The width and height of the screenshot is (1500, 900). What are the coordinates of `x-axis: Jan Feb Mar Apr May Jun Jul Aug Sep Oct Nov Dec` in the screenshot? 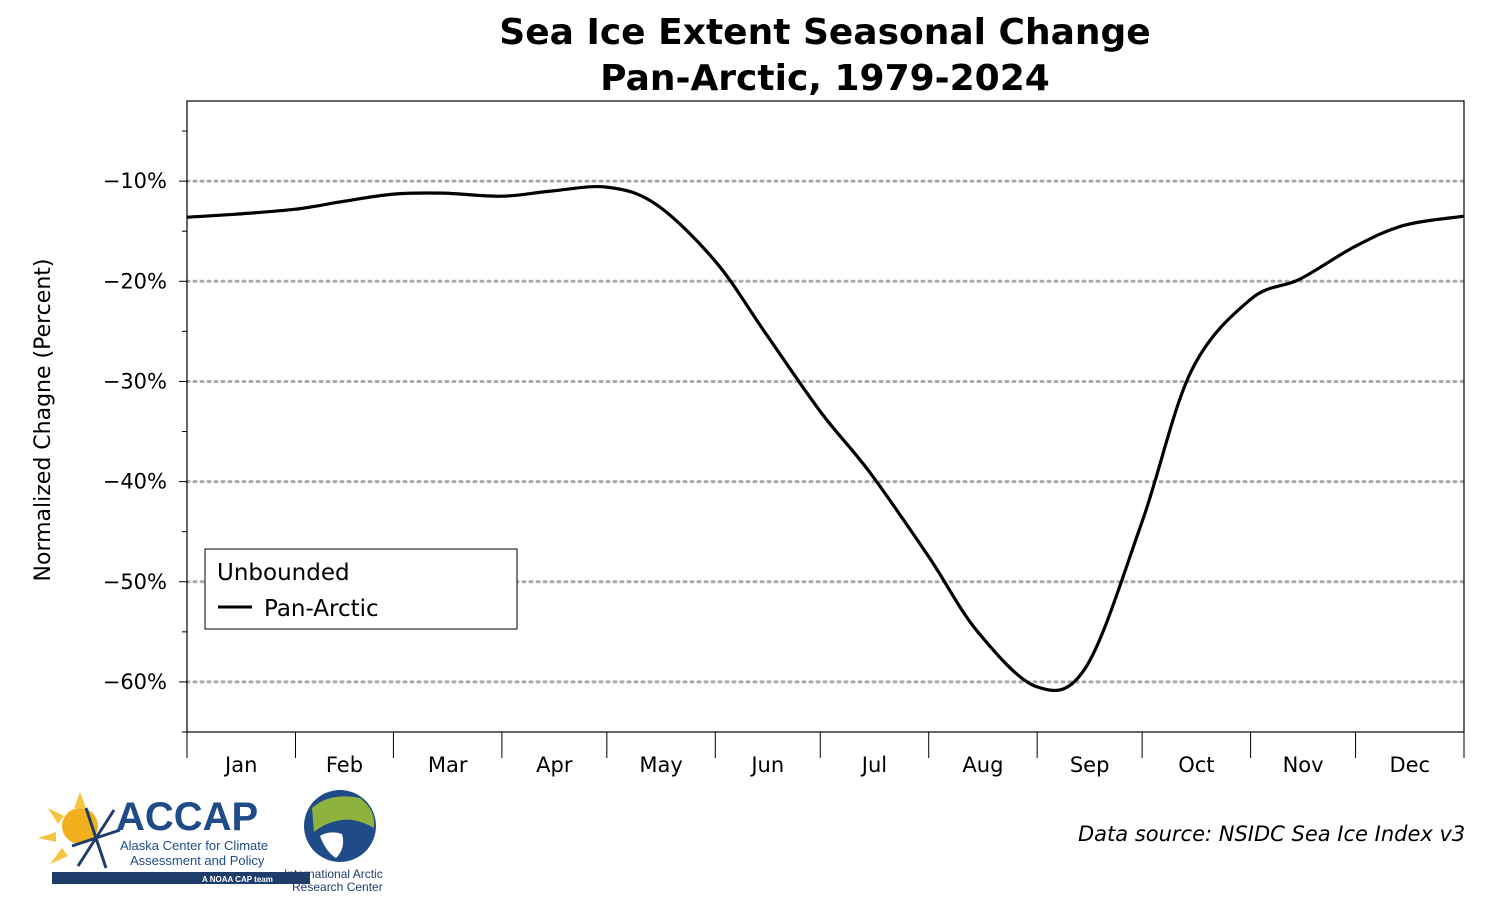 It's located at (825, 754).